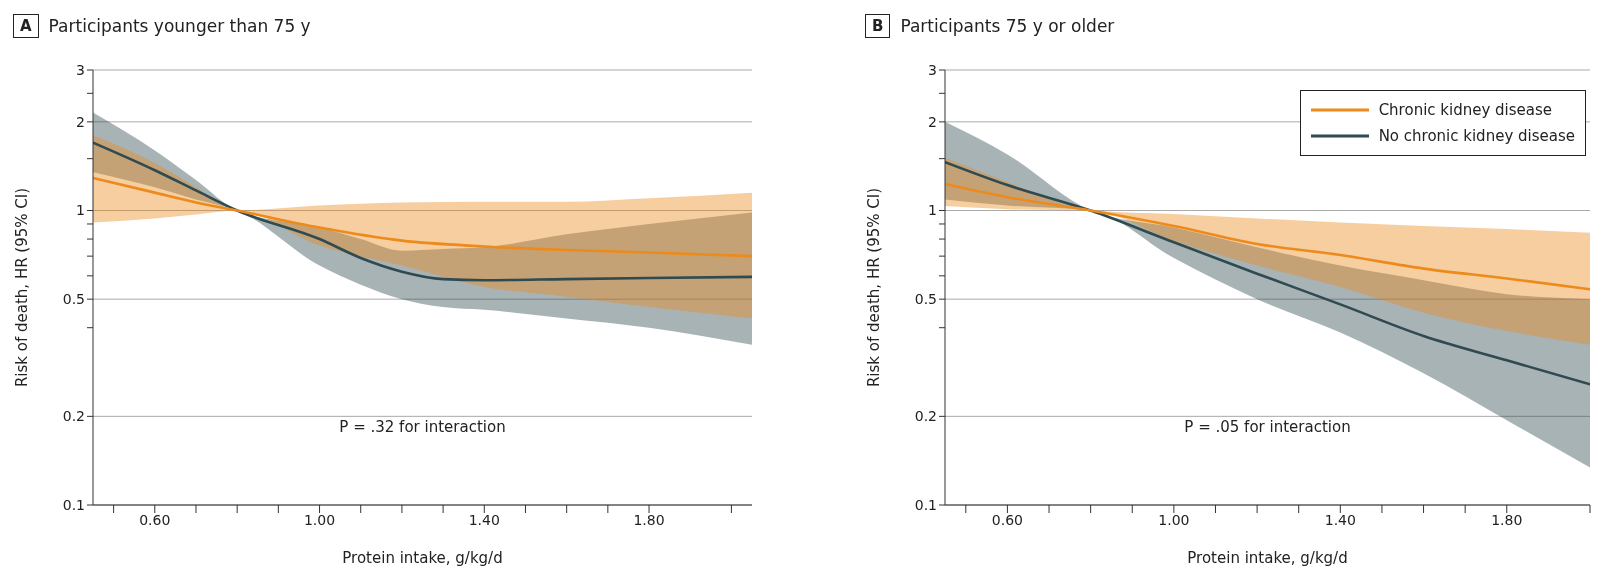  What do you see at coordinates (878, 26) in the screenshot?
I see `text: B` at bounding box center [878, 26].